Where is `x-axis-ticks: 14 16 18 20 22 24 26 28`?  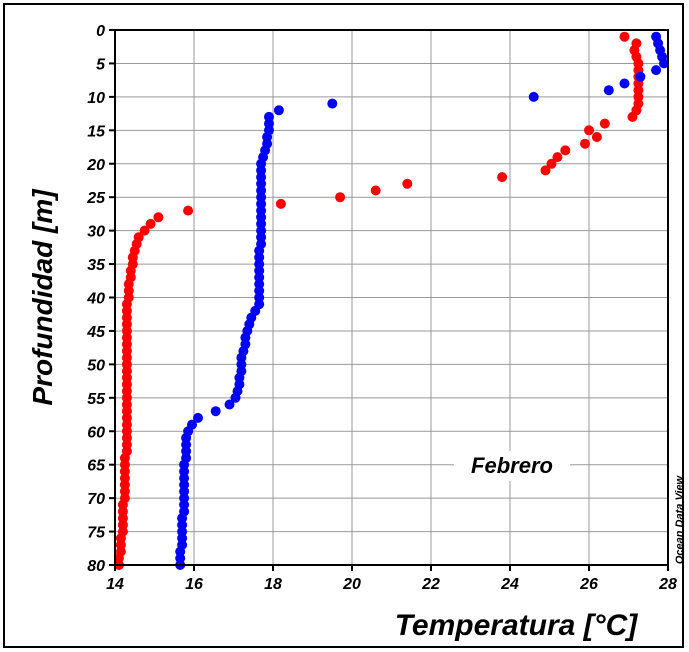 x-axis-ticks: 14 16 18 20 22 24 26 28 is located at coordinates (391, 579).